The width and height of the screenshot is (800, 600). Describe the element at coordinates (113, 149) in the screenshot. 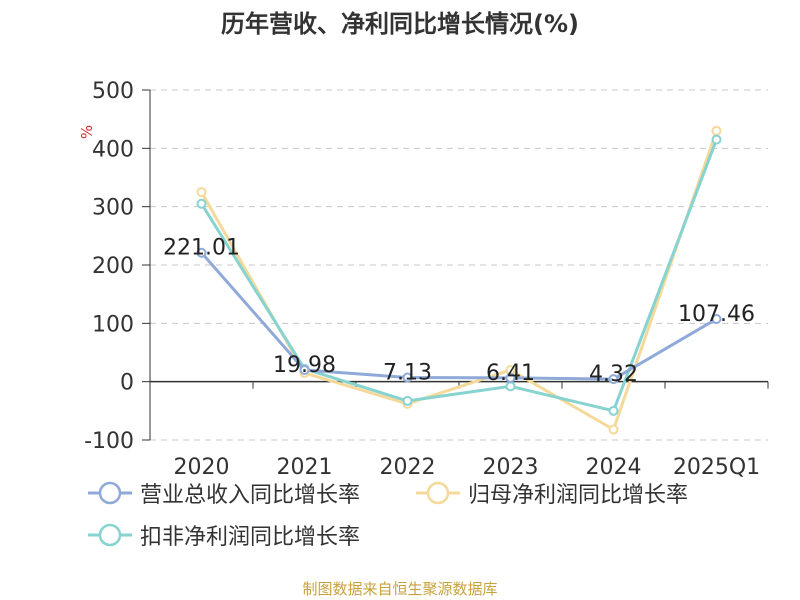

I see `y-tick-label: 400` at that location.